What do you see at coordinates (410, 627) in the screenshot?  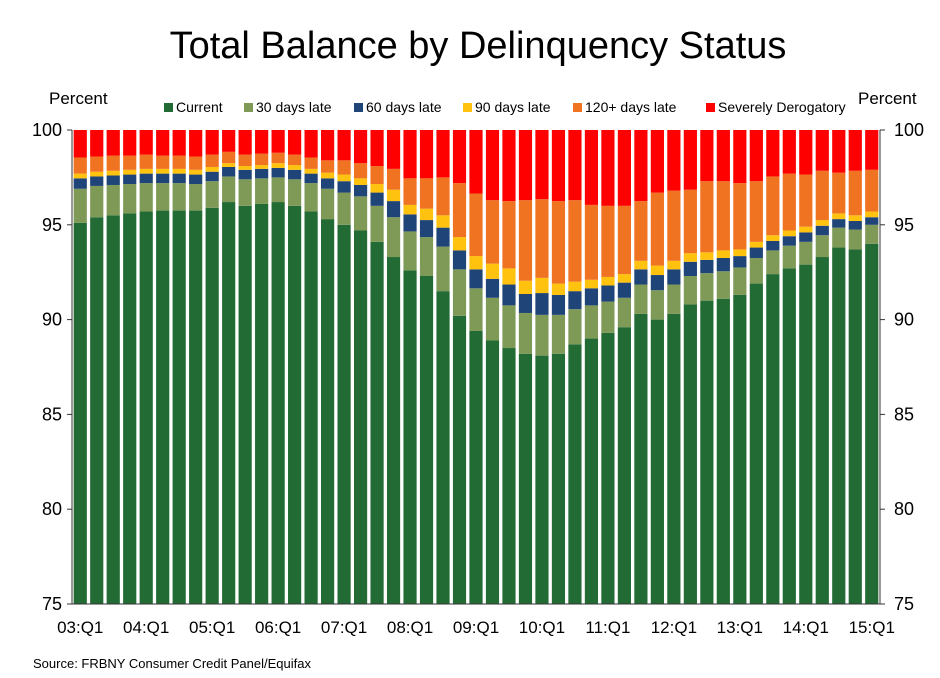 I see `x-tick-label-5: 08:Q1` at bounding box center [410, 627].